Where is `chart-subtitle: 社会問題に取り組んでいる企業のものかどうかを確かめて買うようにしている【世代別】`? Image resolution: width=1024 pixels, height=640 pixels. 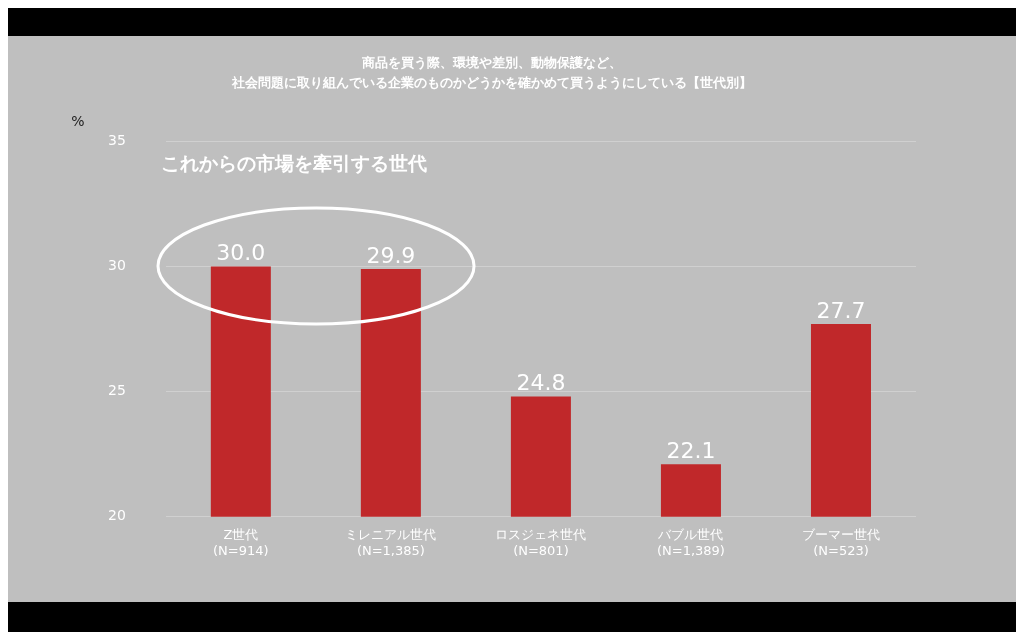 chart-subtitle: 社会問題に取り組んでいる企業のものかどうかを確かめて買うようにしている【世代別】 is located at coordinates (491, 82).